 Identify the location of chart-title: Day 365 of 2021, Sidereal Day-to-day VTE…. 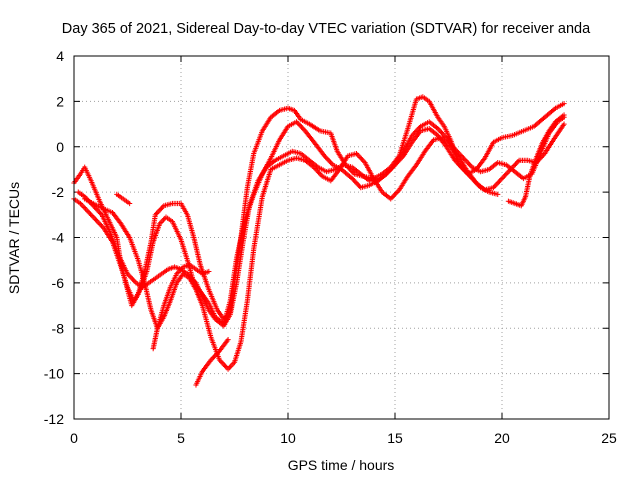
(326, 29).